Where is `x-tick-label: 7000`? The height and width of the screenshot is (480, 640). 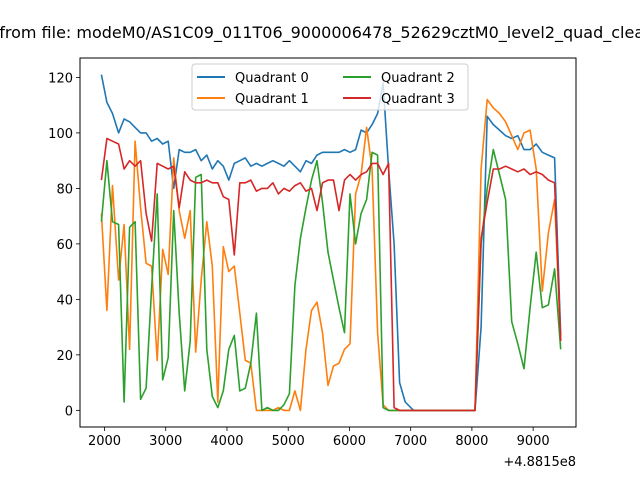 x-tick-label: 7000 is located at coordinates (410, 441).